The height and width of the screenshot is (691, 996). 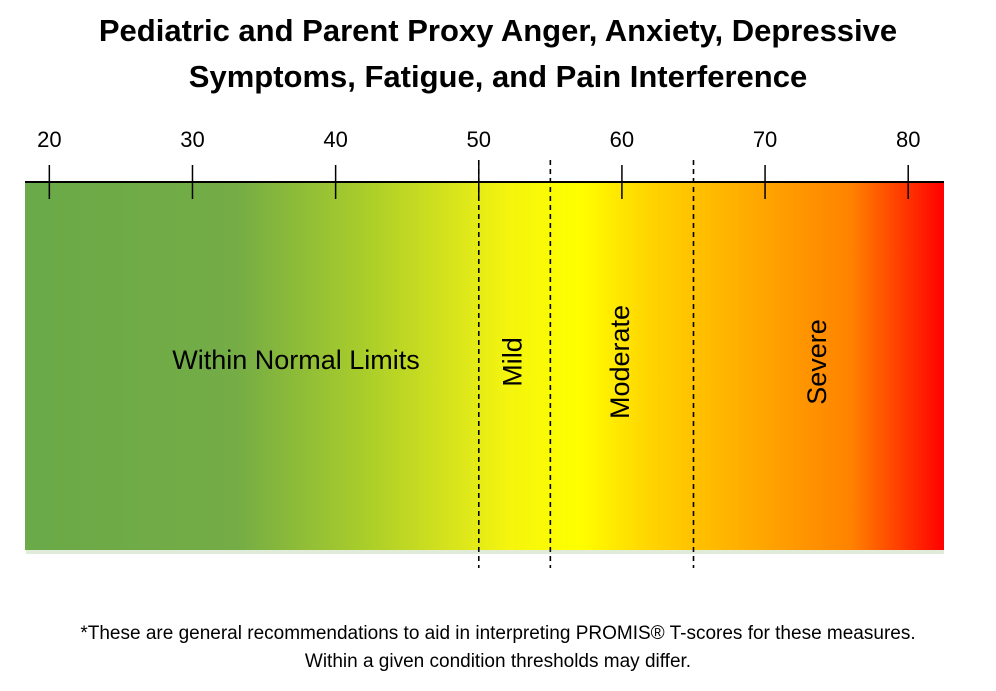 I want to click on axis-tick-label: 20, so click(x=49, y=139).